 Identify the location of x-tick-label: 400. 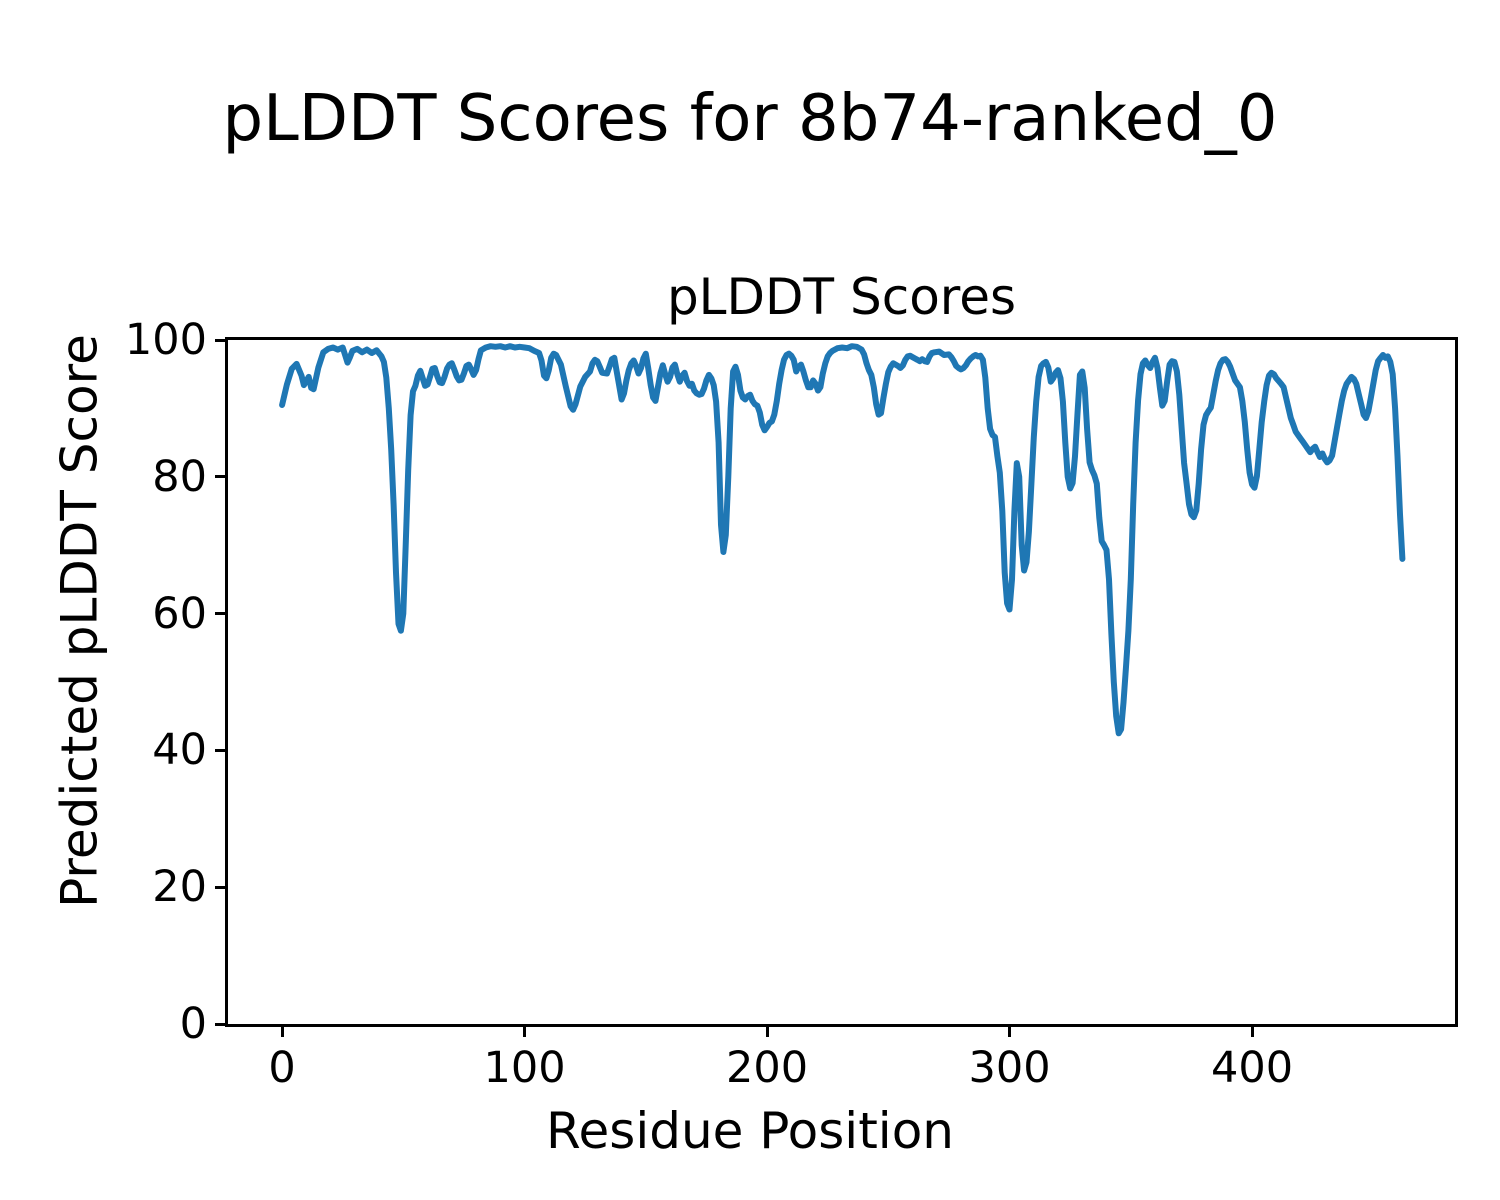
(1252, 1068).